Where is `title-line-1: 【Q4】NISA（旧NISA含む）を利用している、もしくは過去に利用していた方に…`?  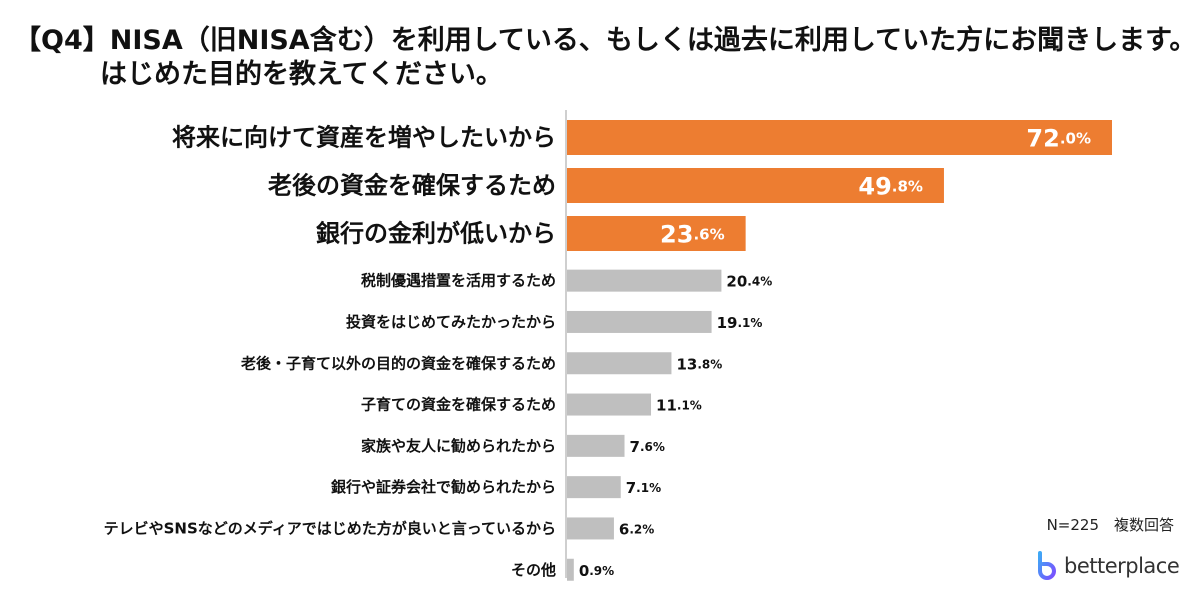 title-line-1: 【Q4】NISA（旧NISA含む）を利用している、もしくは過去に利用していた方に… is located at coordinates (605, 40).